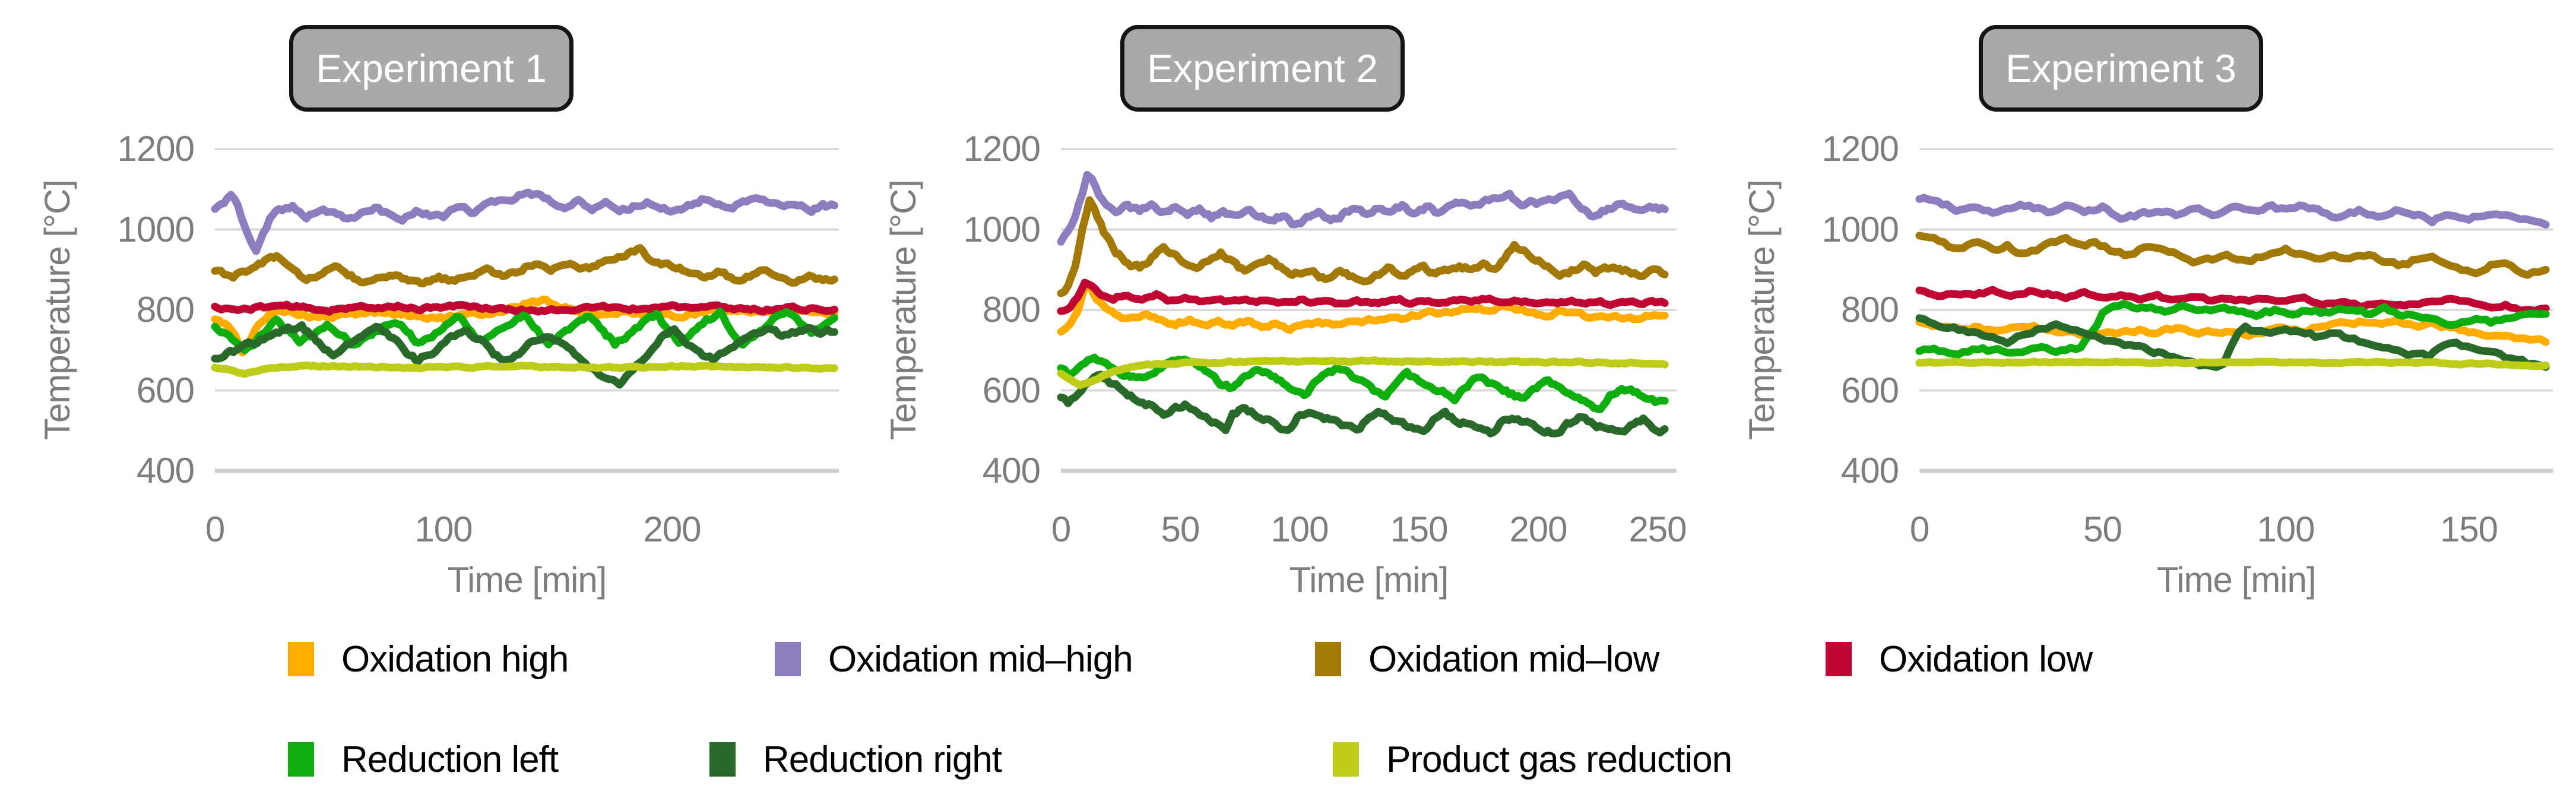  Describe the element at coordinates (1346, 760) in the screenshot. I see `product-gas-reduction-swatch-icon` at that location.